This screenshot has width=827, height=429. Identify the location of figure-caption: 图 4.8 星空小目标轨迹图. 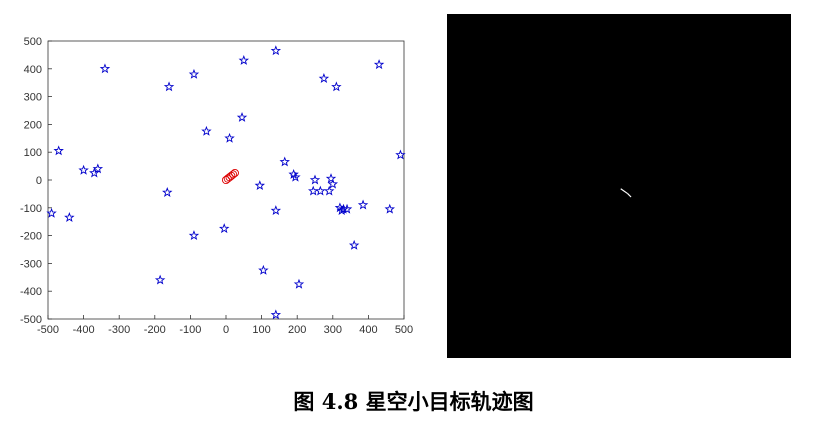
(413, 401).